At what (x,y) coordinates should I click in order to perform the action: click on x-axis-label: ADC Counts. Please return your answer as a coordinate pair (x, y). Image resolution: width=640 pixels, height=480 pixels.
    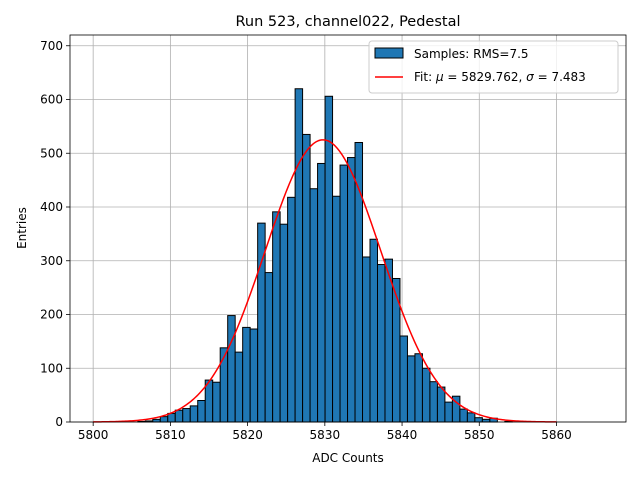
    Looking at the image, I should click on (348, 458).